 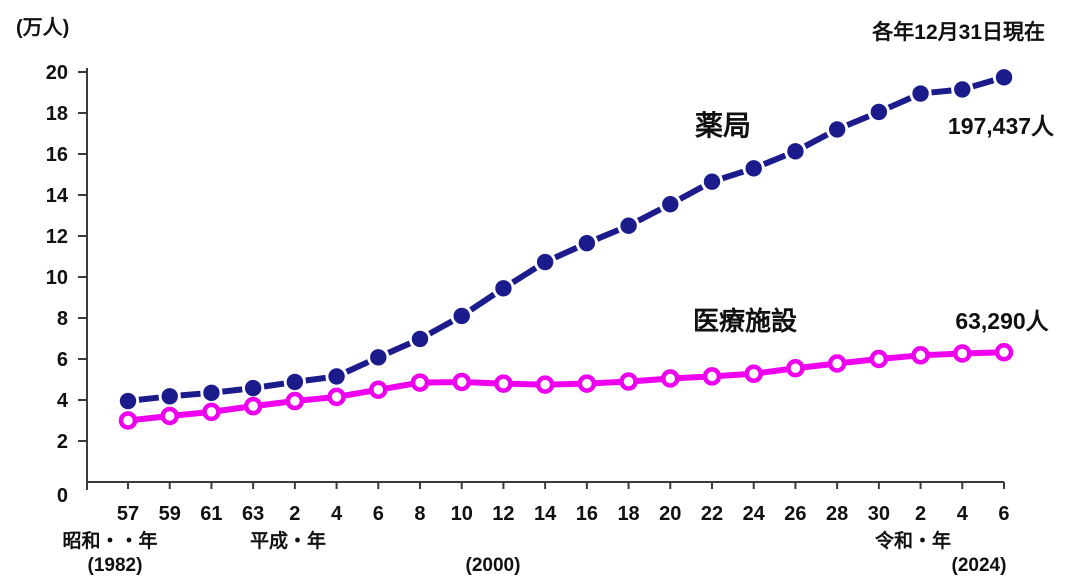 What do you see at coordinates (545, 514) in the screenshot?
I see `x-tick-label: 14` at bounding box center [545, 514].